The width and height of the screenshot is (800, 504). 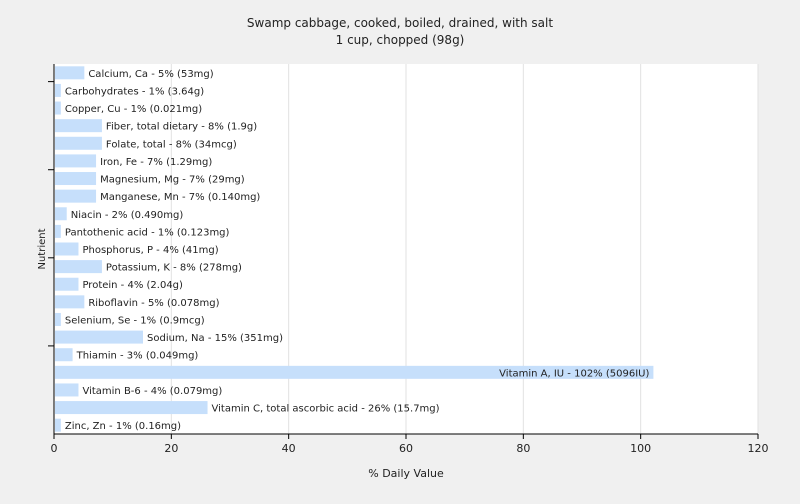 What do you see at coordinates (640, 448) in the screenshot?
I see `x-tick-label: 100` at bounding box center [640, 448].